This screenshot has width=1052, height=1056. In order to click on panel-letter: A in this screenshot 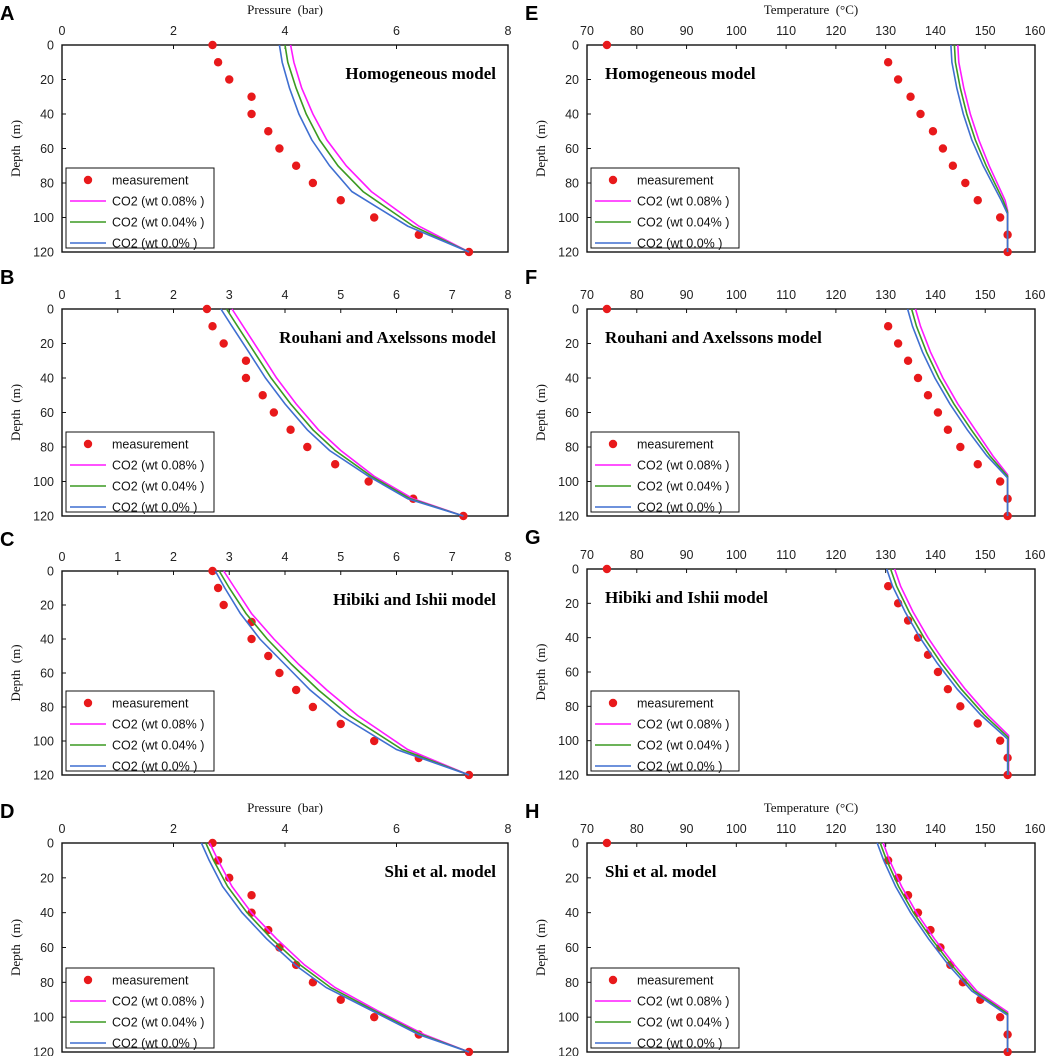, I will do `click(7, 14)`.